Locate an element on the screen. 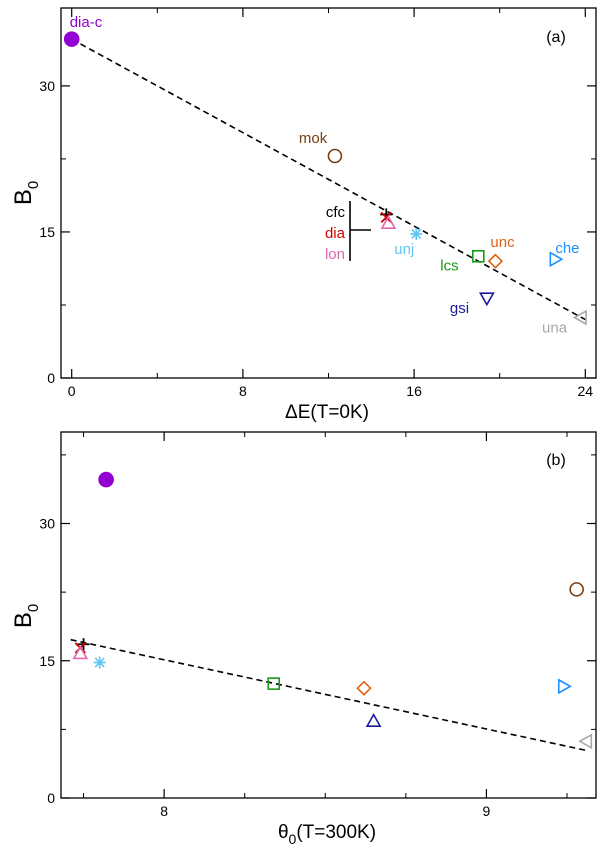 Image resolution: width=597 pixels, height=844 pixels. point-label-gsi: gsi is located at coordinates (459, 308).